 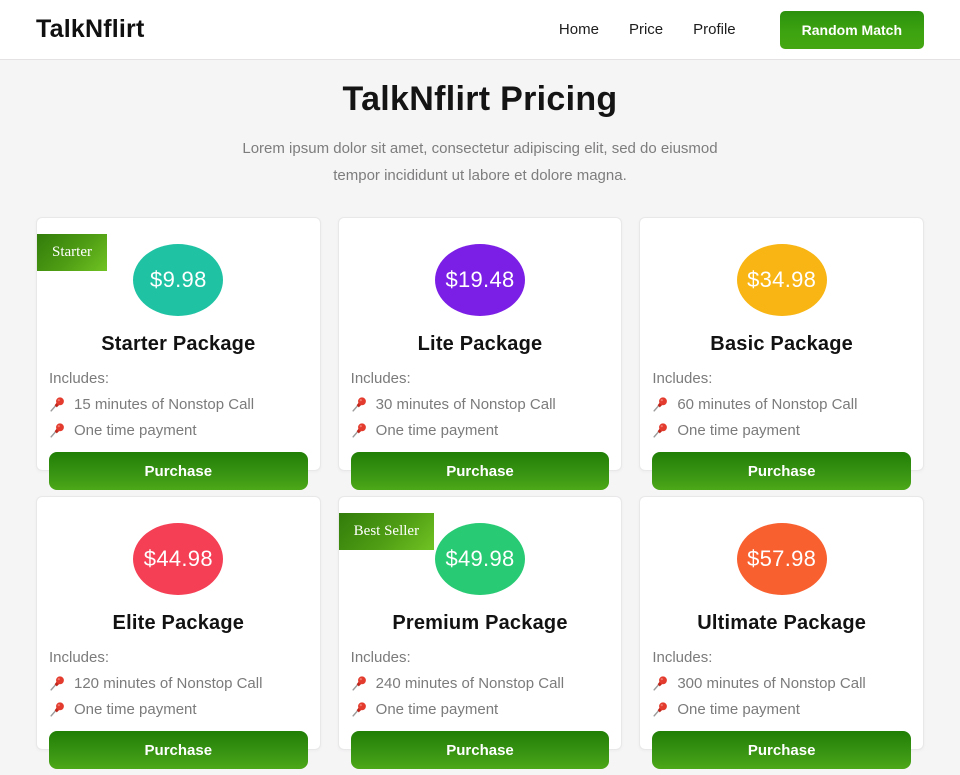 I want to click on price-bubble: $57.98, so click(x=781, y=559).